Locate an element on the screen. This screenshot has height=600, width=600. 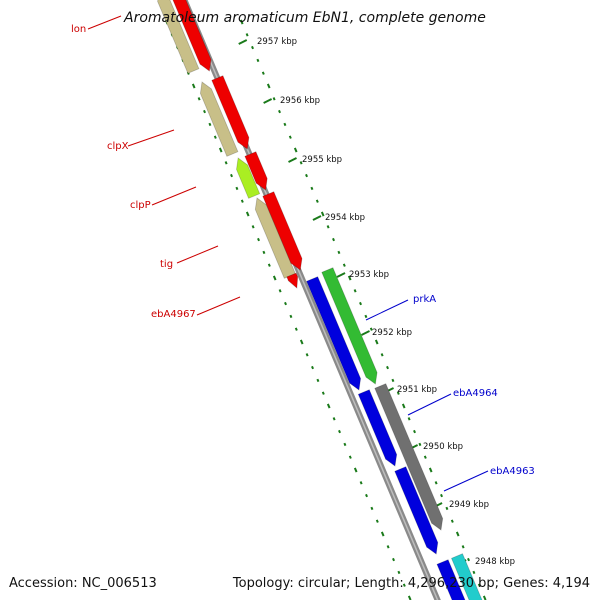
gene-leader-clpX is located at coordinates (151, 138).